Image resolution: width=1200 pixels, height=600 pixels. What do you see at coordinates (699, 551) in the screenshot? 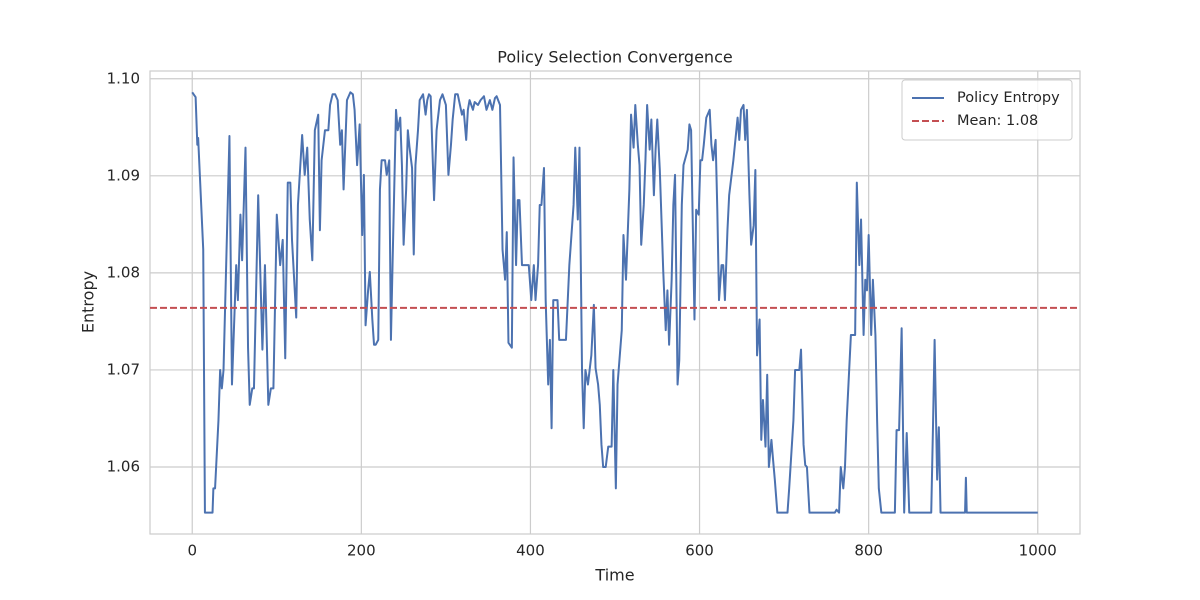
I see `x-tick-label: 600` at bounding box center [699, 551].